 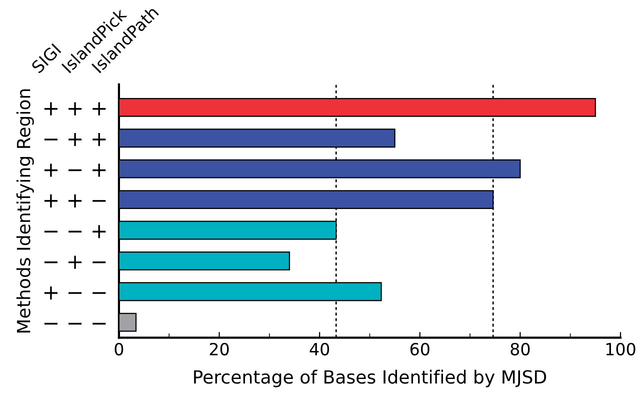 I want to click on x-tick-label: 20, so click(x=219, y=349).